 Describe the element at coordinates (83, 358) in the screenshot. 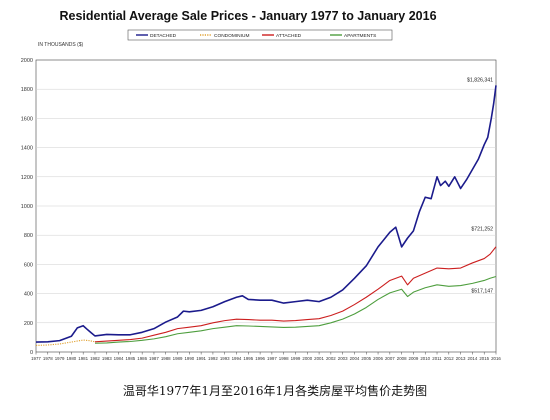

I see `x-tick-label: 1981` at that location.